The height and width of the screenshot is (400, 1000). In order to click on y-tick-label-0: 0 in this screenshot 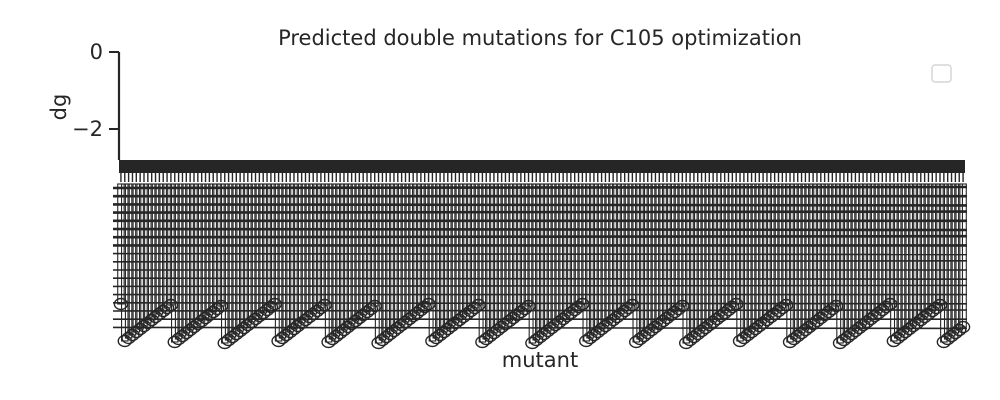, I will do `click(96, 52)`.